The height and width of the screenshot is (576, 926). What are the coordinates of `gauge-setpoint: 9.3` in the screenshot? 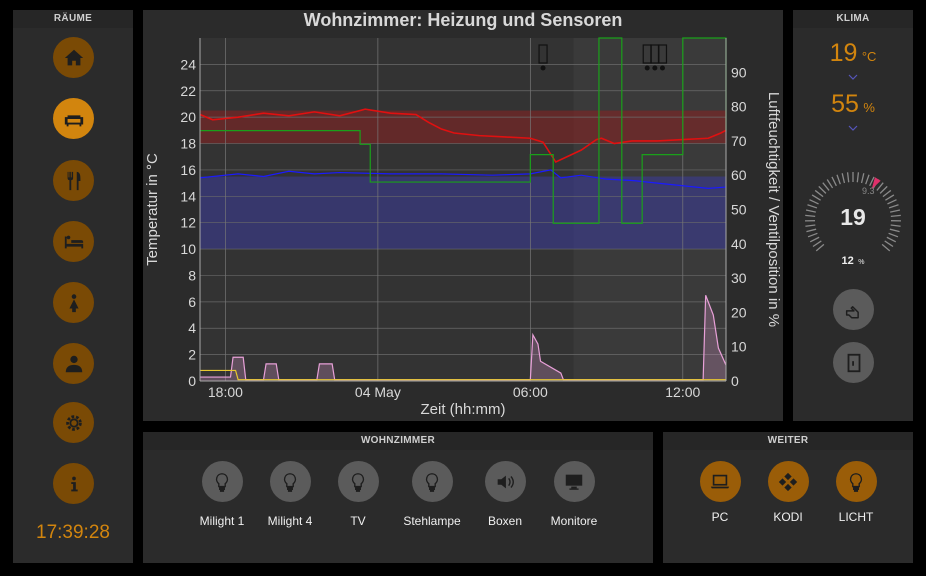 It's located at (868, 191).